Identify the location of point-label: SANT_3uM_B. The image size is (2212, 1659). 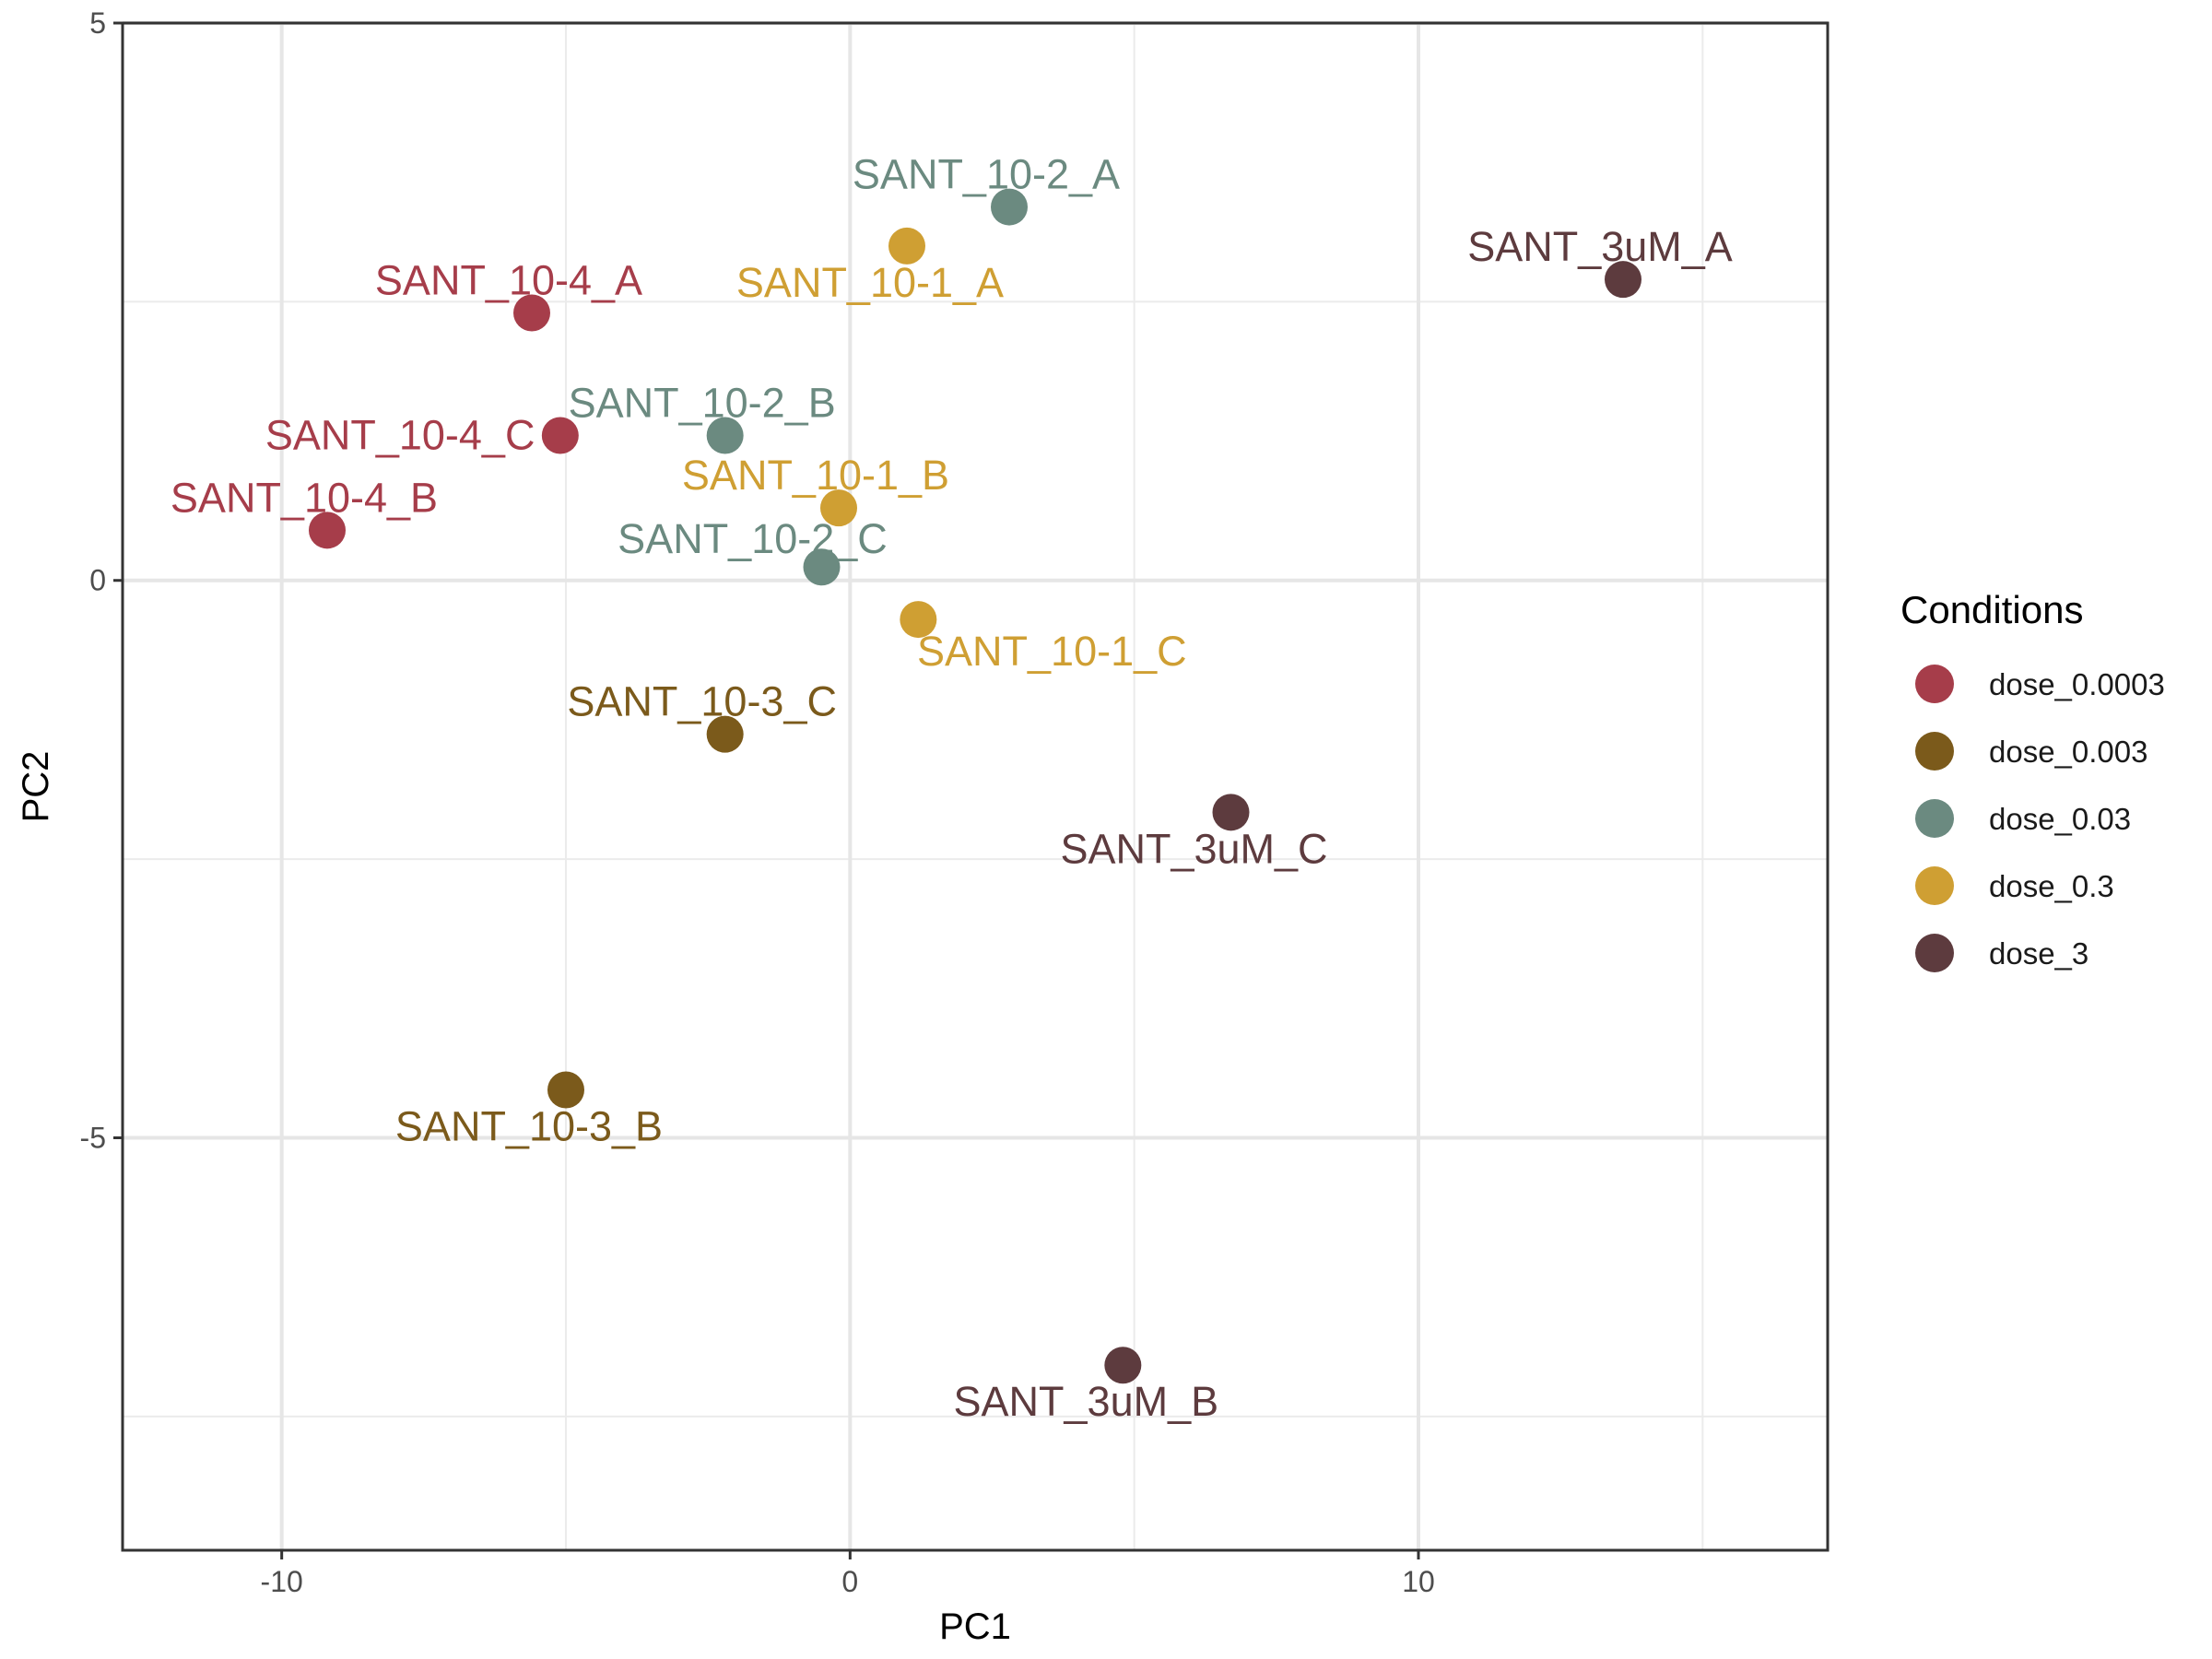
(1086, 1401).